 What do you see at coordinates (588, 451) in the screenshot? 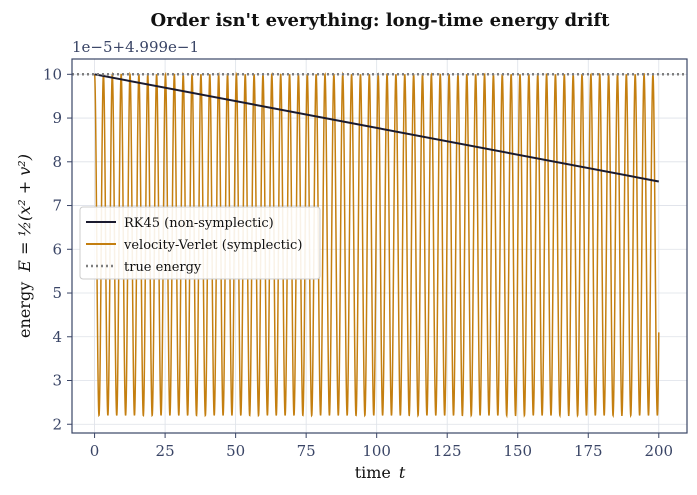
I see `x-tick-label: 175` at bounding box center [588, 451].